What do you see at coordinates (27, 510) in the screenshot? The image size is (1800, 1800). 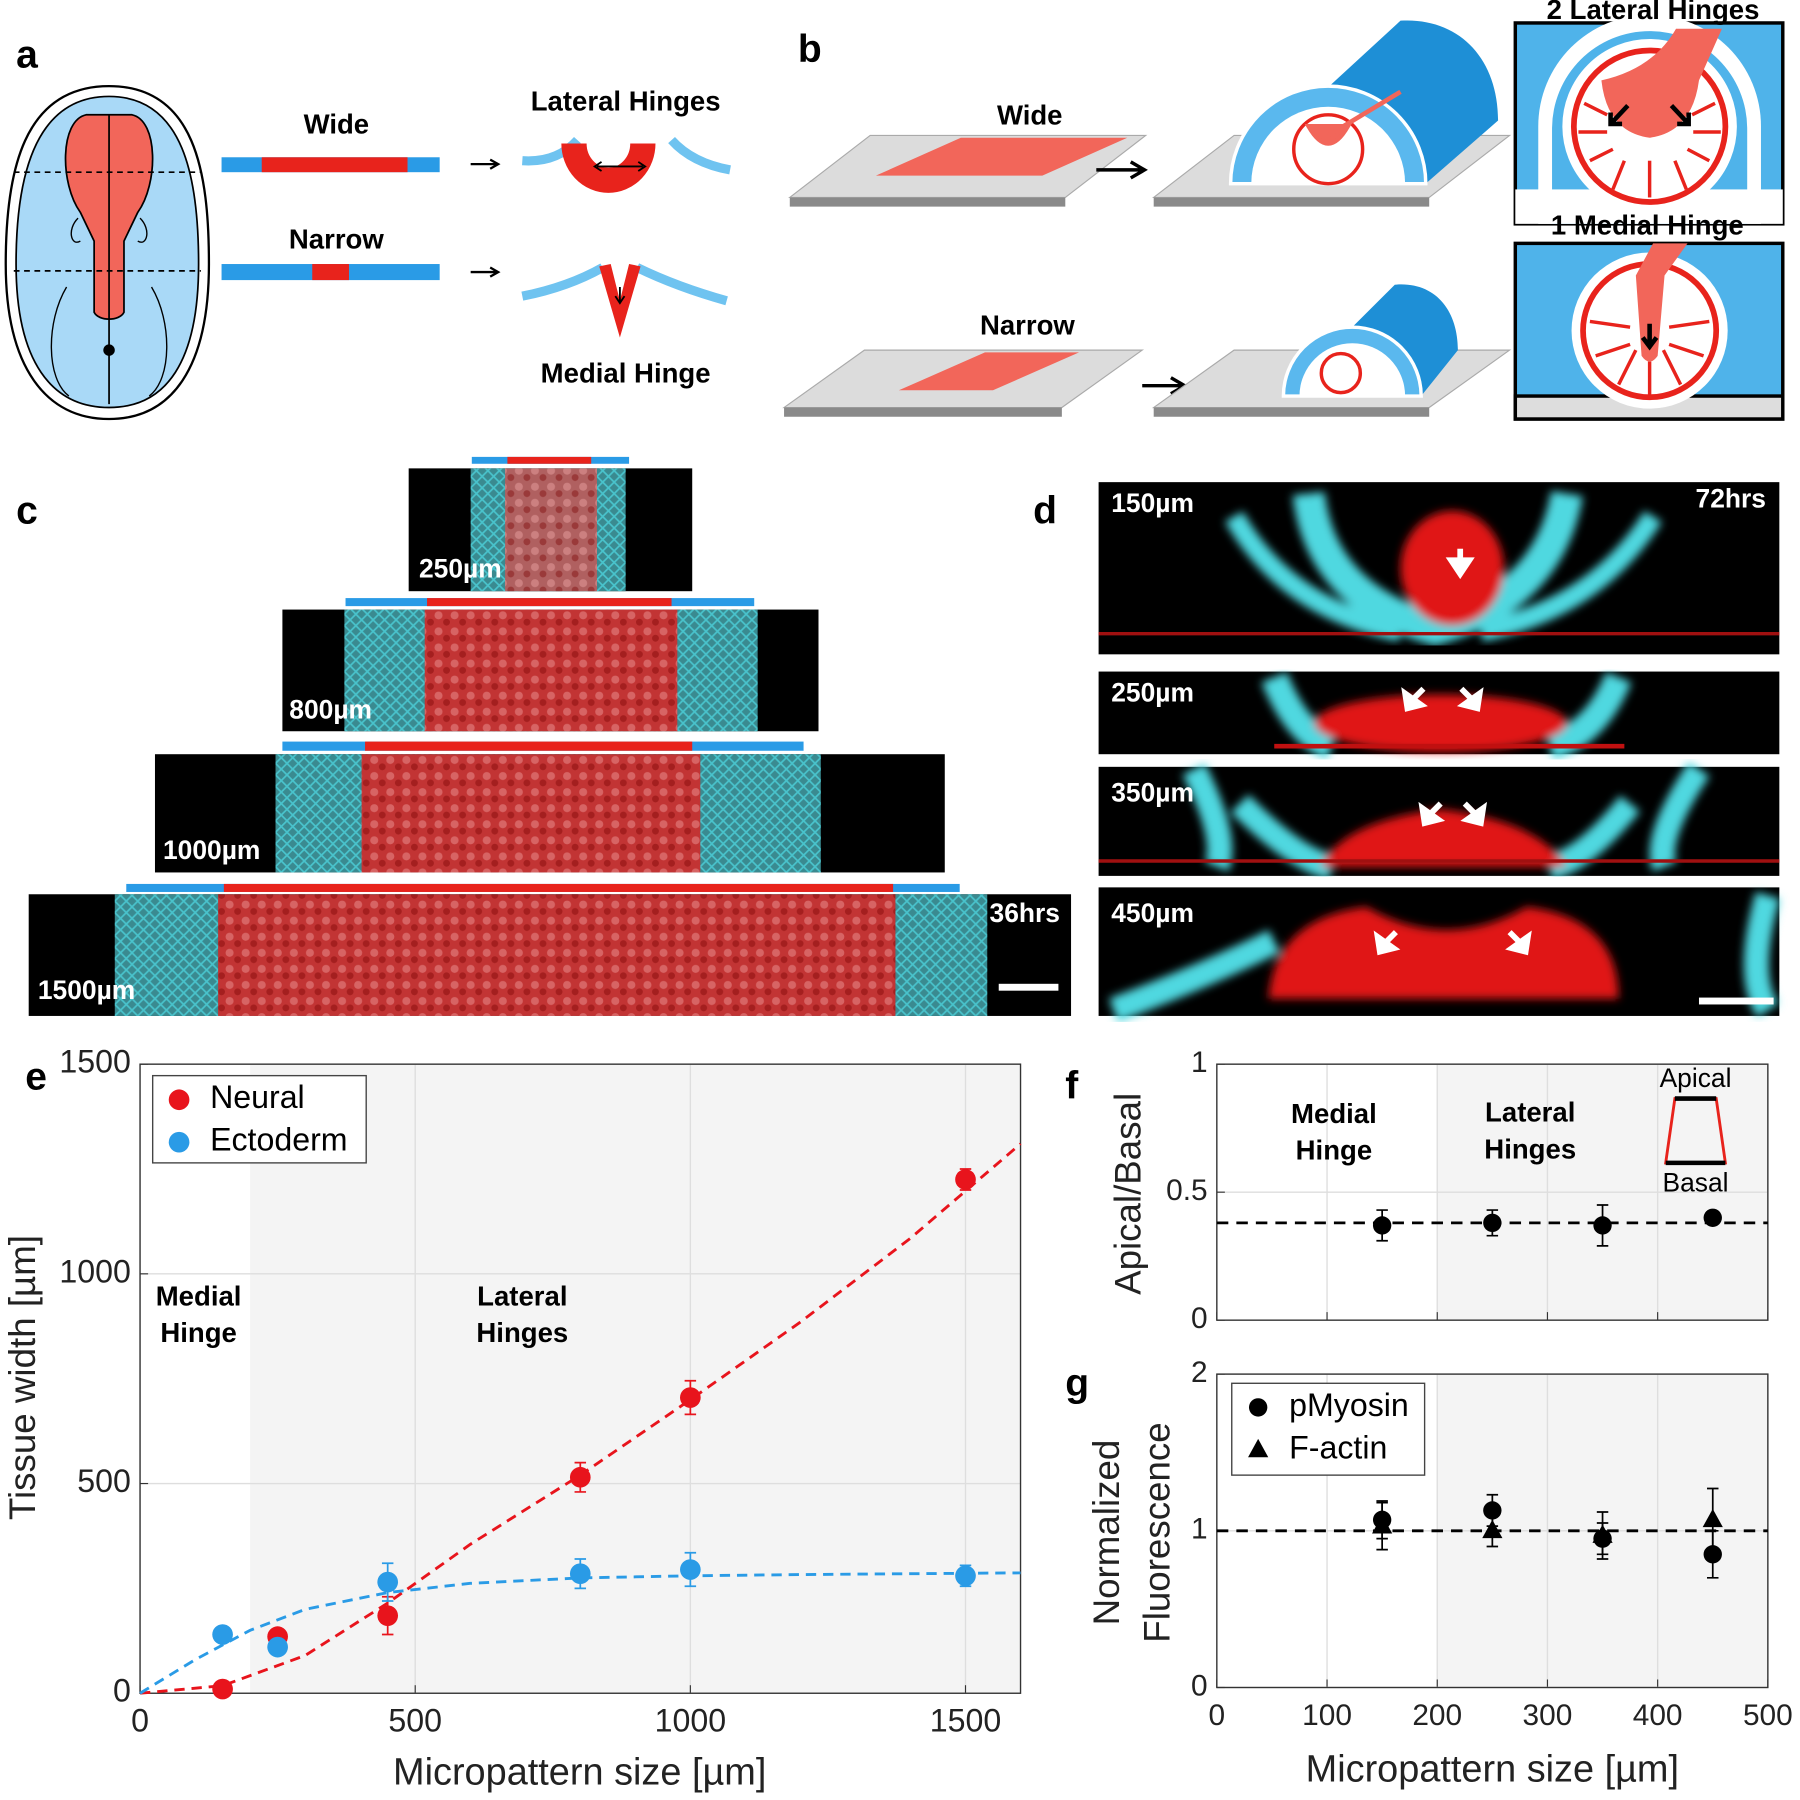 I see `label: c` at bounding box center [27, 510].